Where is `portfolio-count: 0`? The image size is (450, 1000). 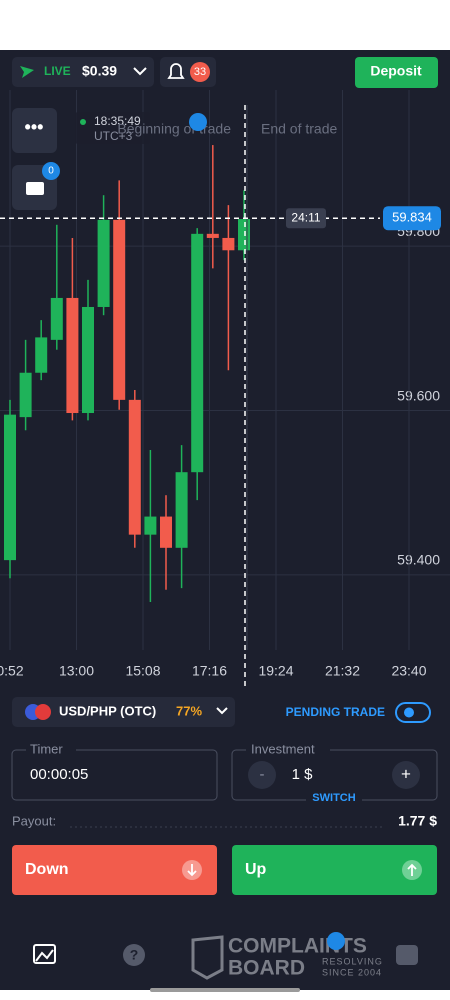 portfolio-count: 0 is located at coordinates (51, 171).